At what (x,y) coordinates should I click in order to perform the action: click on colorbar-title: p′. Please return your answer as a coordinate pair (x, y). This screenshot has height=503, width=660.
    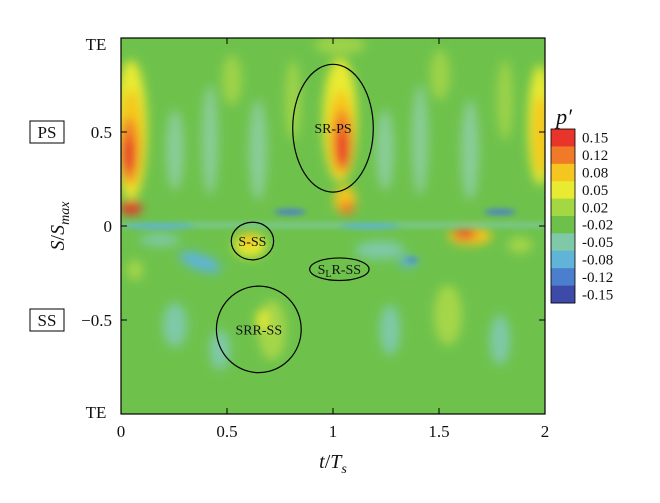
    Looking at the image, I should click on (563, 116).